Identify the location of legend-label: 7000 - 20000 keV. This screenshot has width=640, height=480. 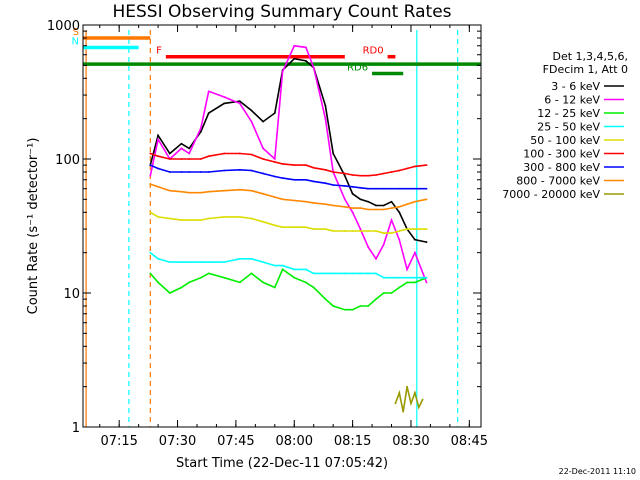
(551, 194).